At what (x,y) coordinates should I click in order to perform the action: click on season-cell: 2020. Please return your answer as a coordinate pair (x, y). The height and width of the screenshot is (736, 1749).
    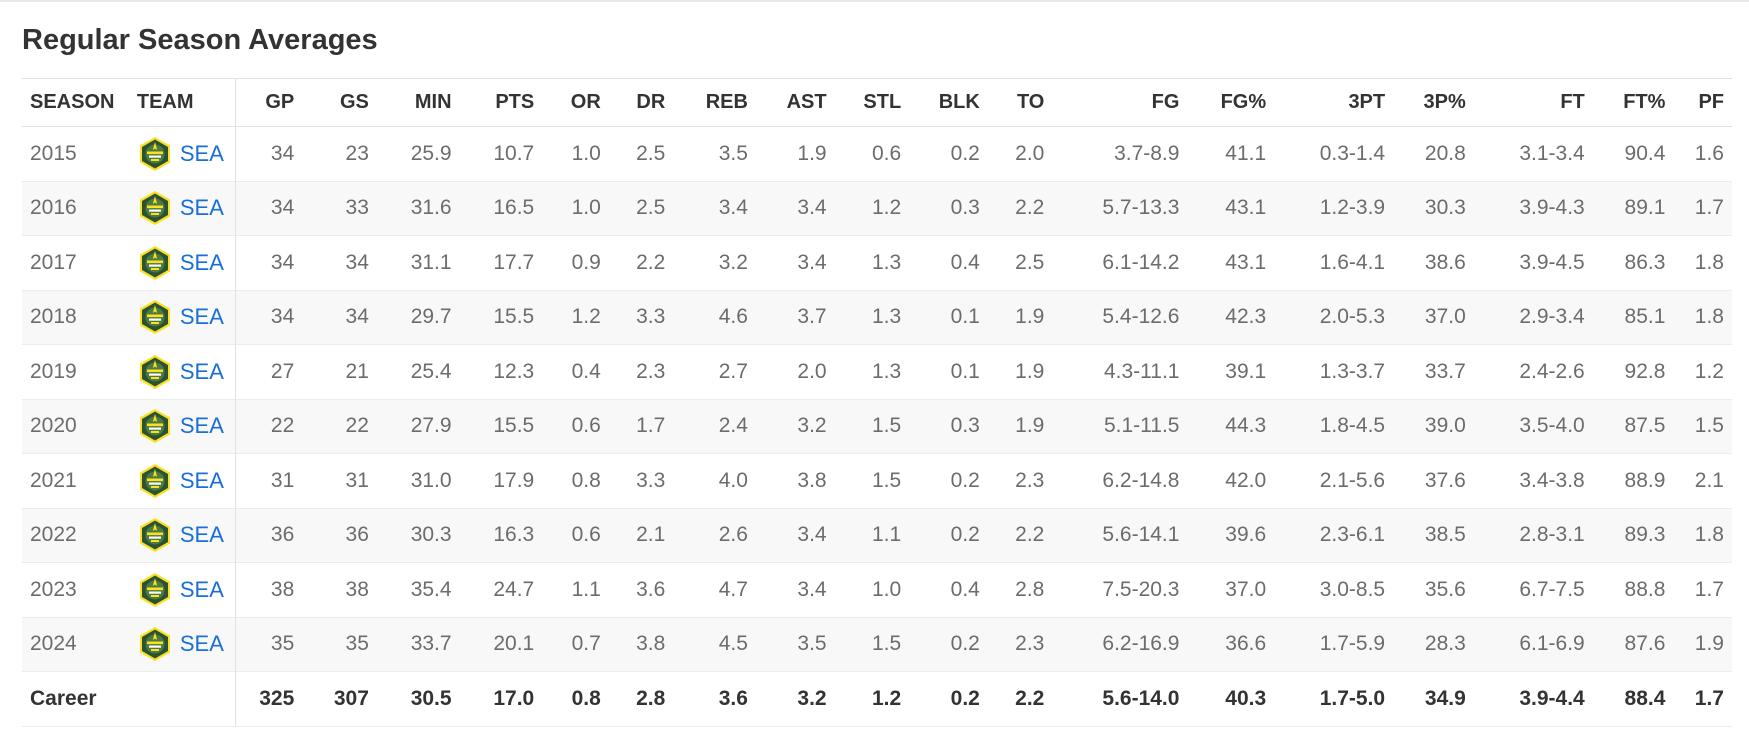
    Looking at the image, I should click on (53, 426).